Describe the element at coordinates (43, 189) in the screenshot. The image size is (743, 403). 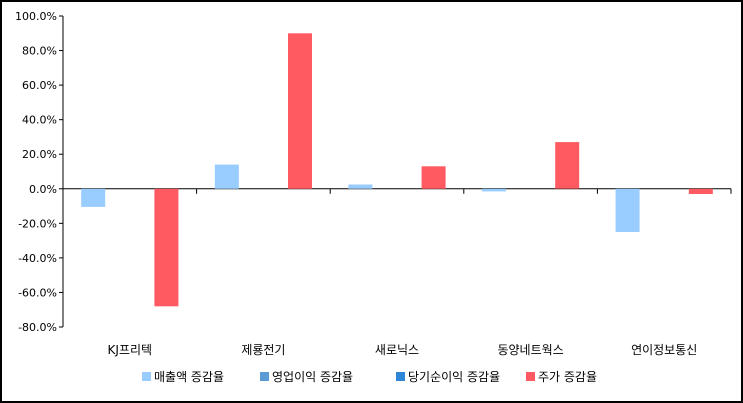
I see `y-tick-label: 0.0%` at that location.